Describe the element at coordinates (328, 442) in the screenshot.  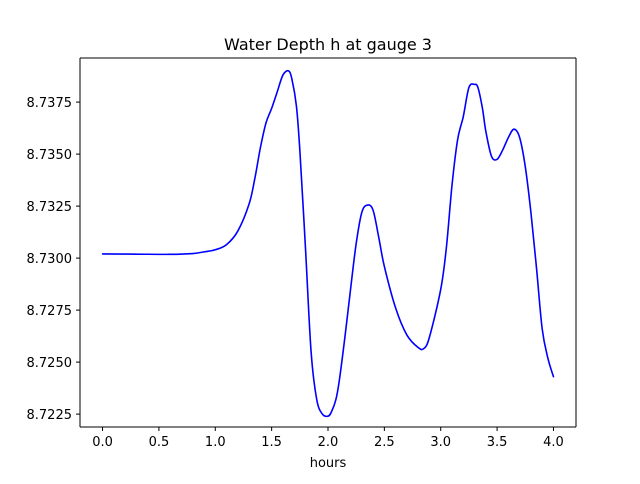
I see `x-tick-label: 2.0` at that location.